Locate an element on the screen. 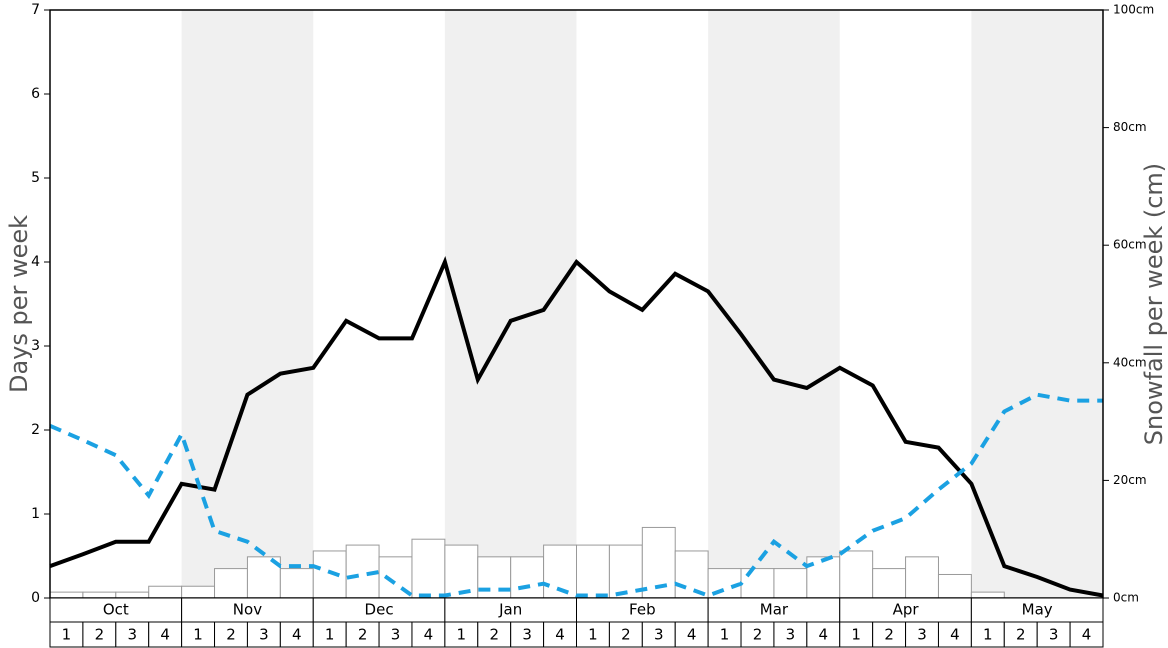 The height and width of the screenshot is (648, 1168). y-tick-label: 6 is located at coordinates (35, 94).